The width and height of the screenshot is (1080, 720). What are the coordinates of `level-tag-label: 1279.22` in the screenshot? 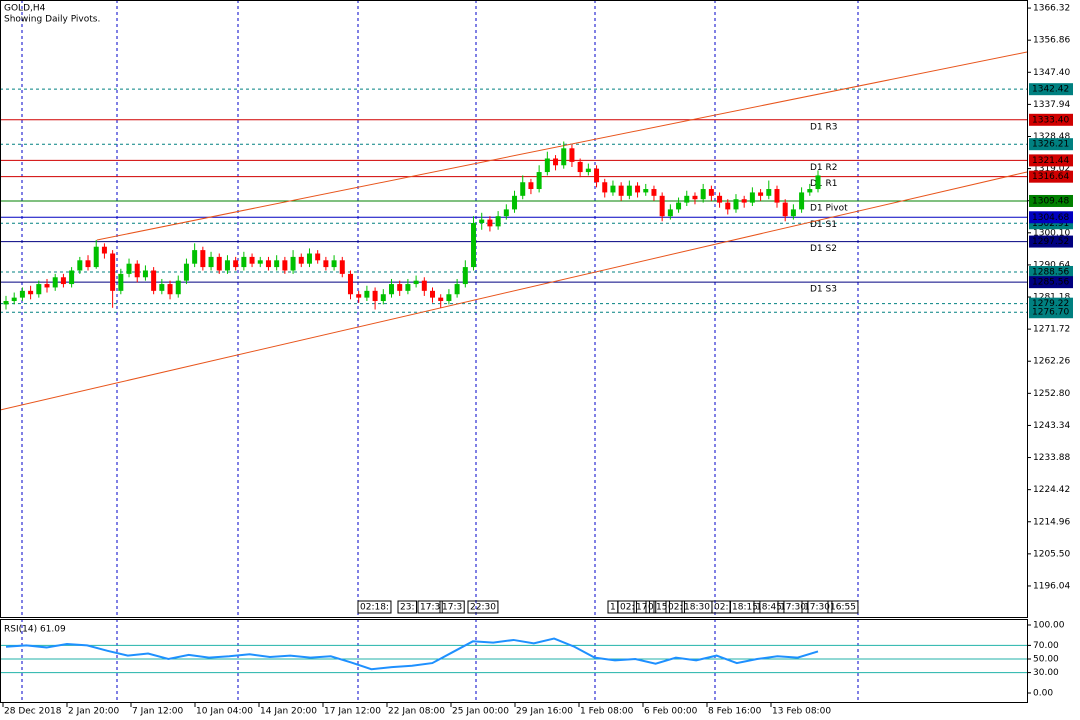 It's located at (1050, 304).